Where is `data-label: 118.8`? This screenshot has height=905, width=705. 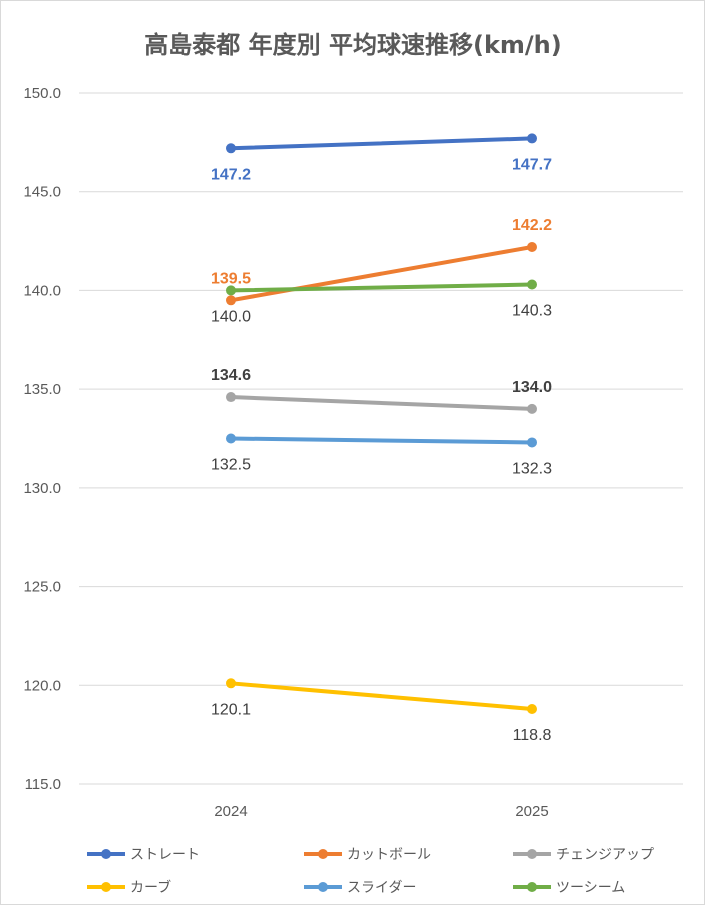 data-label: 118.8 is located at coordinates (532, 735).